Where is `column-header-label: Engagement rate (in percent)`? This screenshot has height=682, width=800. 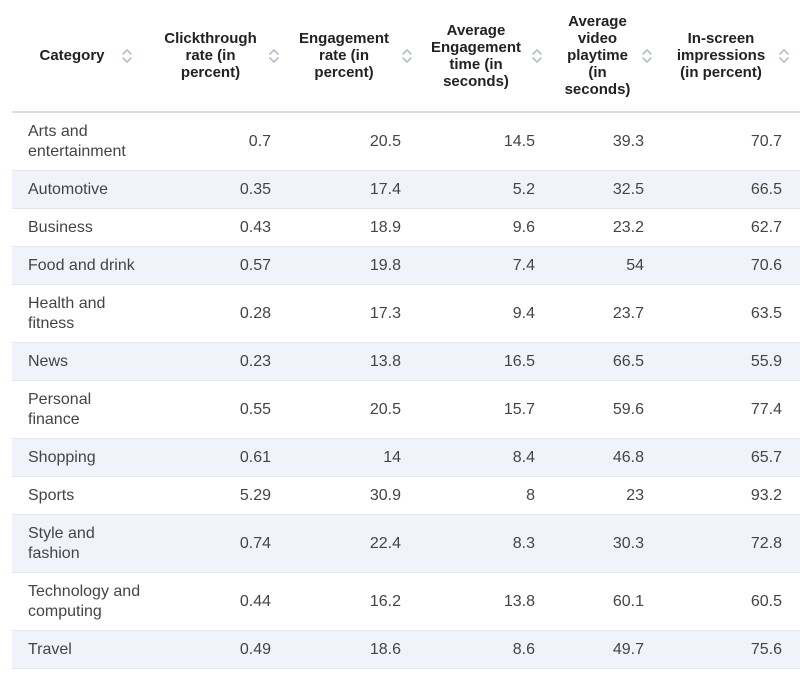 column-header-label: Engagement rate (in percent) is located at coordinates (343, 55).